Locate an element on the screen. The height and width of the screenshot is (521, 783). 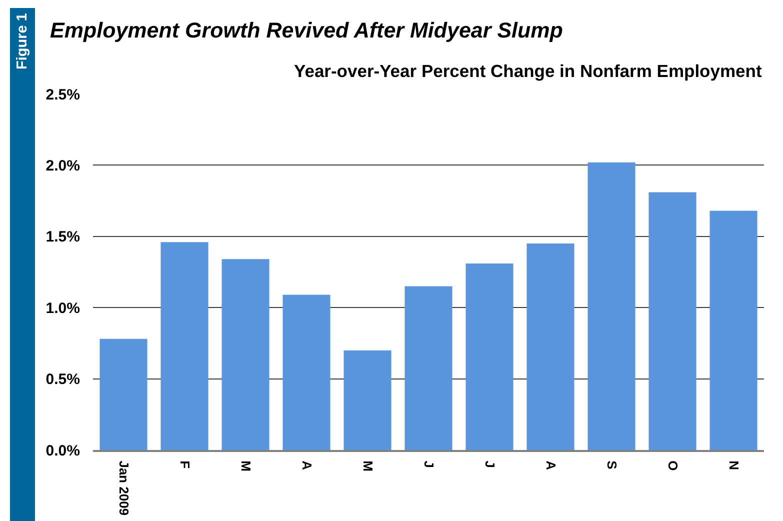
y-tick-label: 2.0% is located at coordinates (63, 165).